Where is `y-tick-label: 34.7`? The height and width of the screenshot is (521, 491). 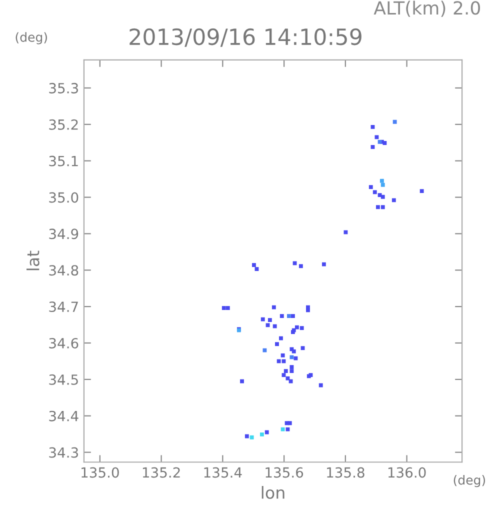 y-tick-label: 34.7 is located at coordinates (63, 307).